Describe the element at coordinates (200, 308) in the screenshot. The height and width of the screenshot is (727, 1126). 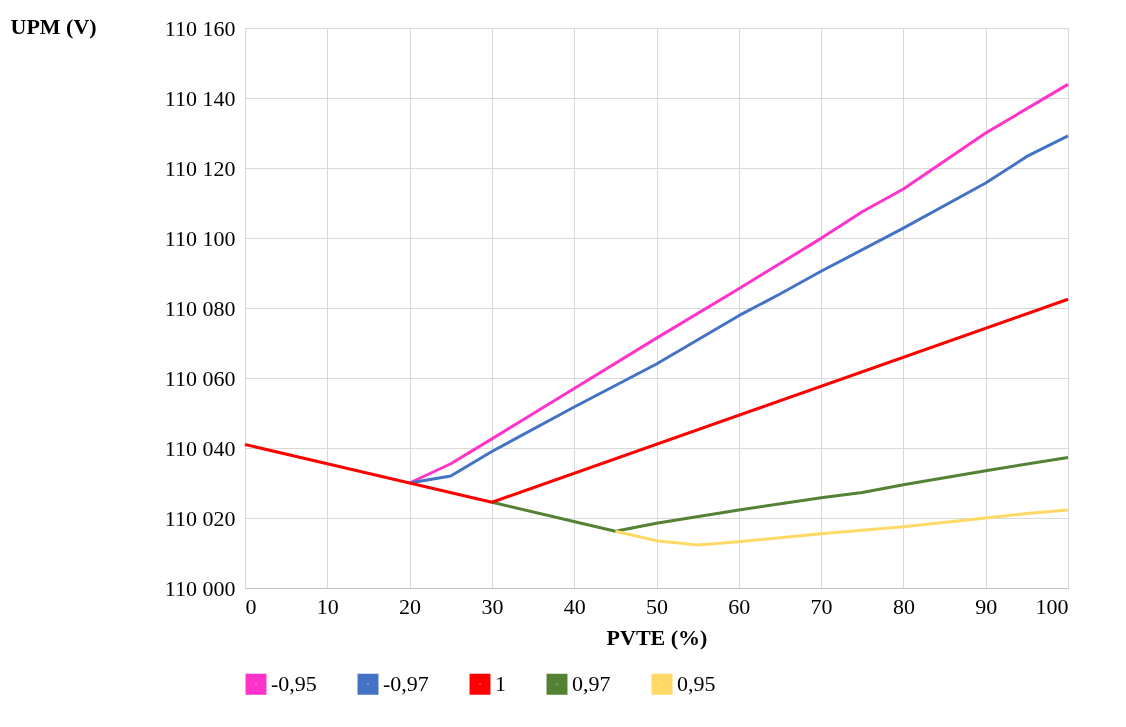
I see `y-tick-label: 110 080` at that location.